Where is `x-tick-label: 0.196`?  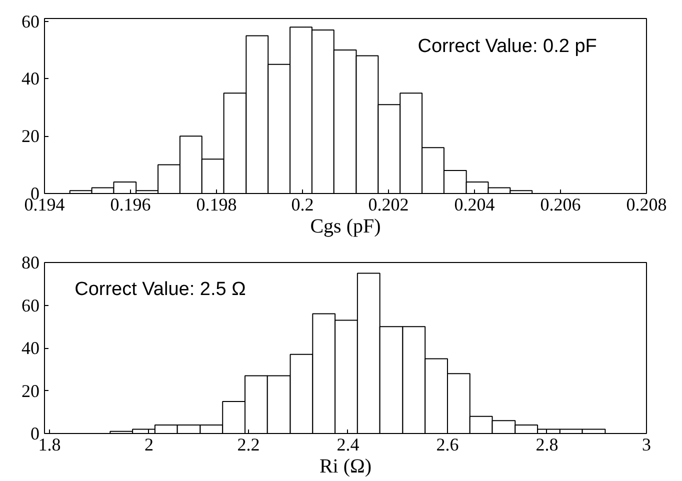 x-tick-label: 0.196 is located at coordinates (130, 204).